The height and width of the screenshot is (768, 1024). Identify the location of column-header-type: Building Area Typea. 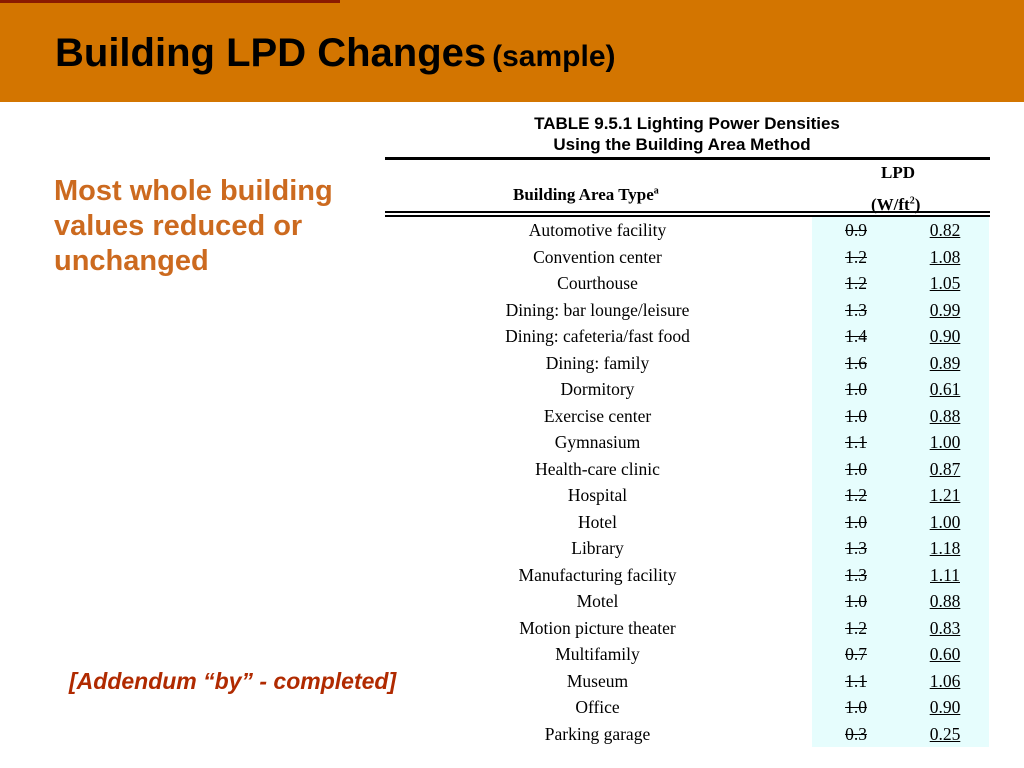
(586, 195).